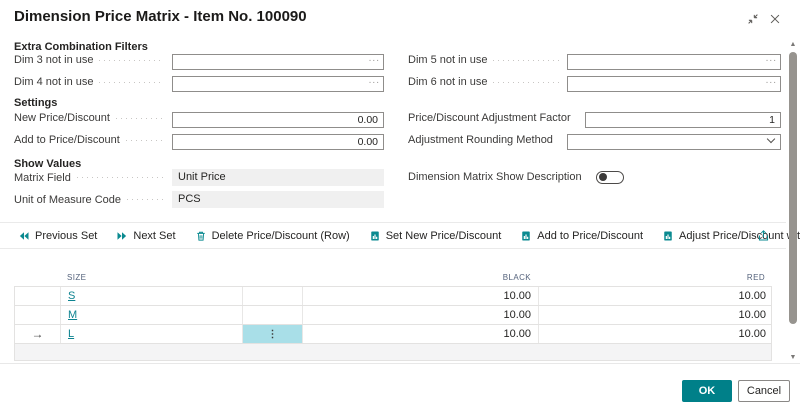 Image resolution: width=800 pixels, height=411 pixels. Describe the element at coordinates (393, 352) in the screenshot. I see `grid-empty-area` at that location.